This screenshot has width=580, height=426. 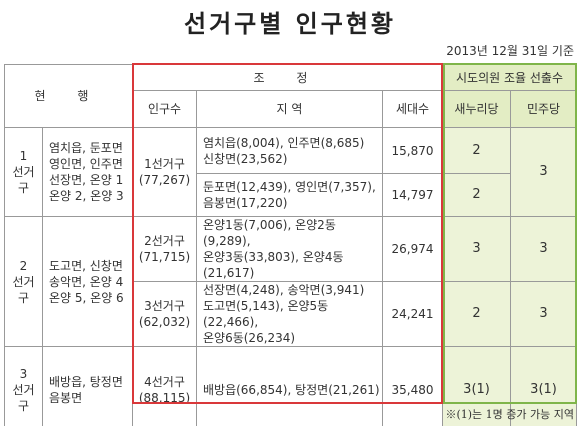 What do you see at coordinates (412, 109) in the screenshot?
I see `header-households: 세대수` at bounding box center [412, 109].